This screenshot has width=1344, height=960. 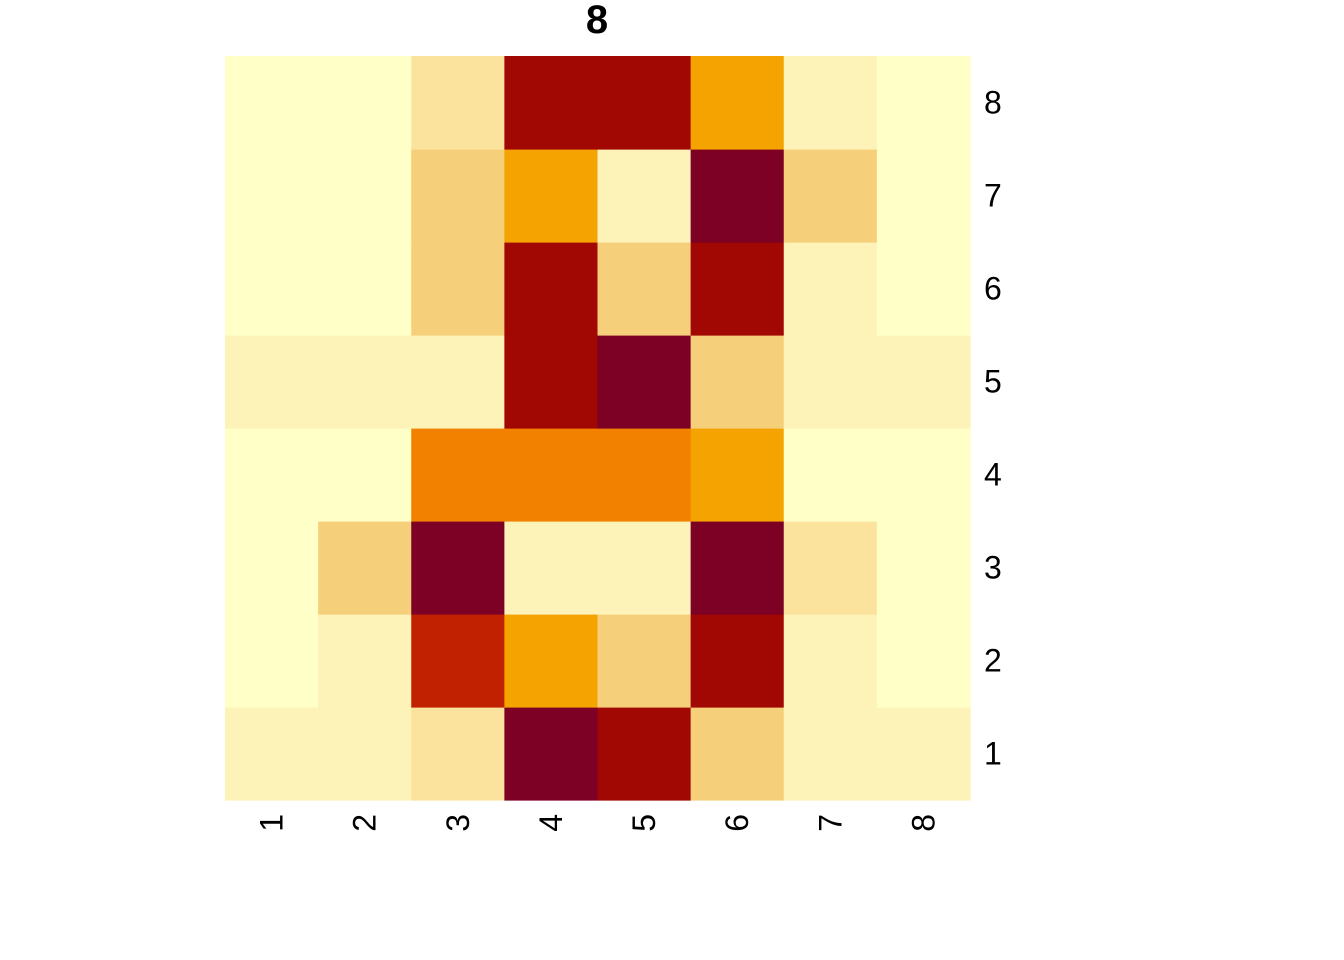 What do you see at coordinates (458, 823) in the screenshot?
I see `x-tick-label: 3` at bounding box center [458, 823].